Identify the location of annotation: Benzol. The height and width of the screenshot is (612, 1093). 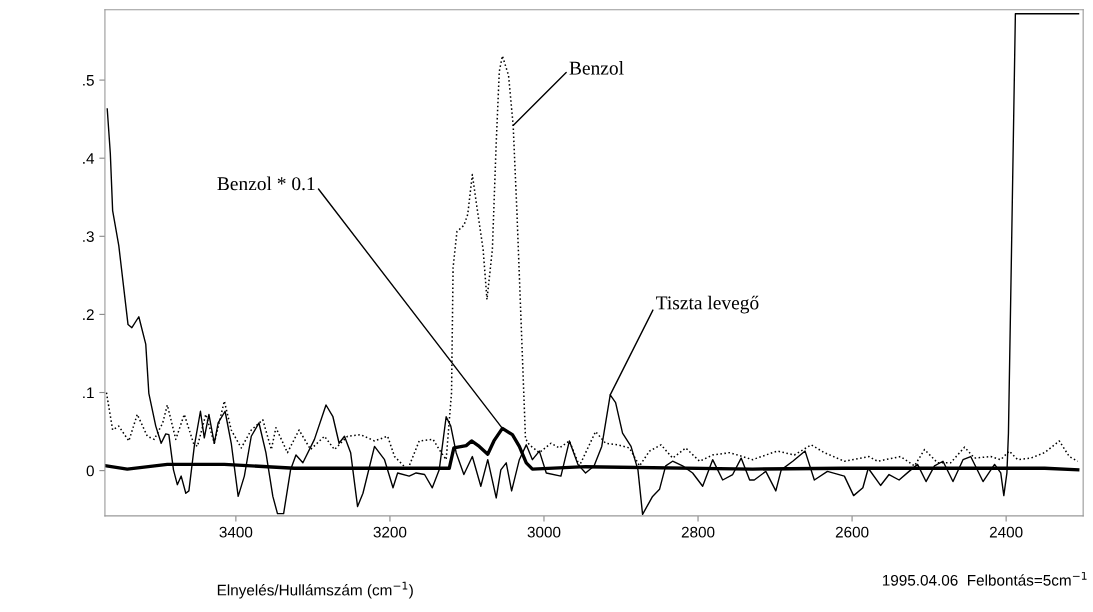
(596, 68).